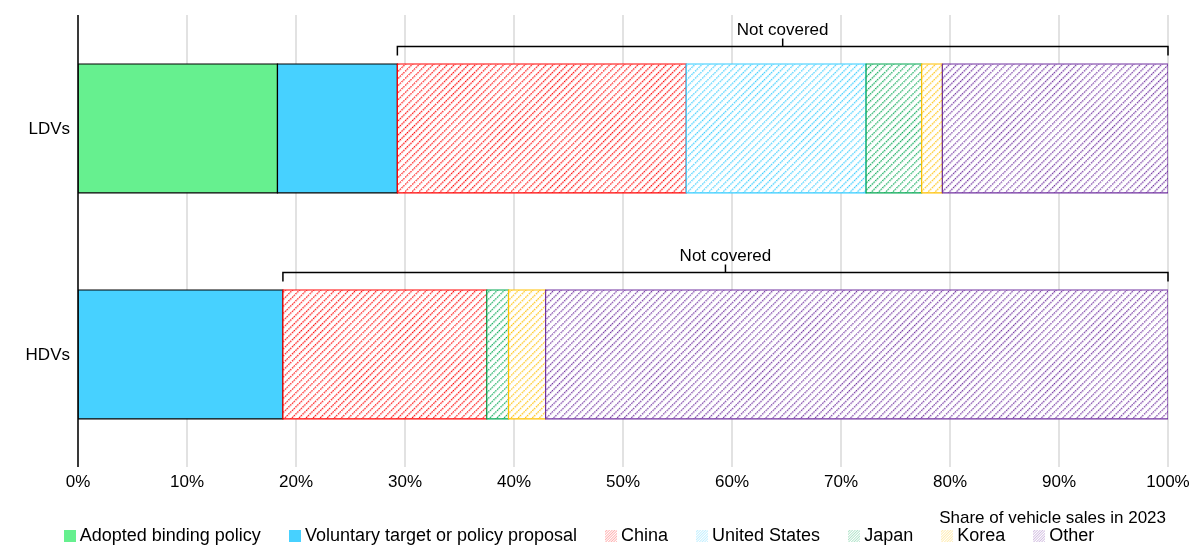  What do you see at coordinates (1052, 517) in the screenshot?
I see `x-axis-title: Share of vehicle sales in 2023` at bounding box center [1052, 517].